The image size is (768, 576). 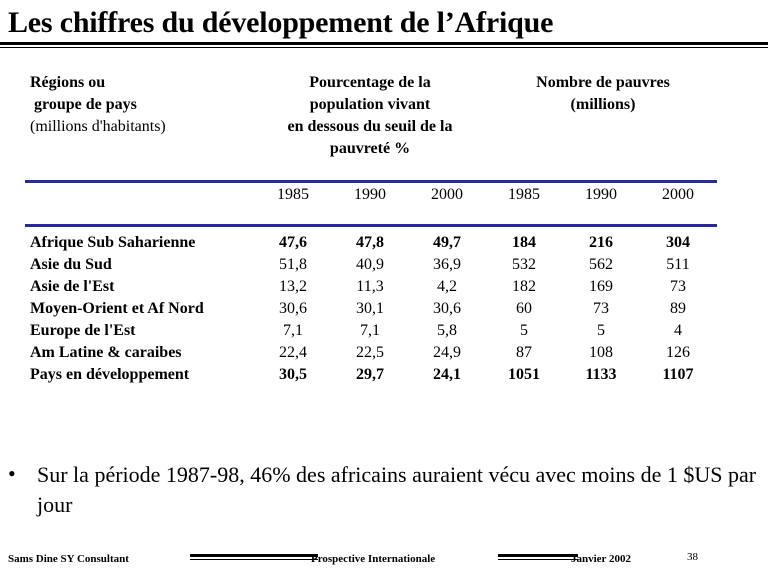 I want to click on header-regions-line3: (millions d'habitants), so click(x=98, y=126).